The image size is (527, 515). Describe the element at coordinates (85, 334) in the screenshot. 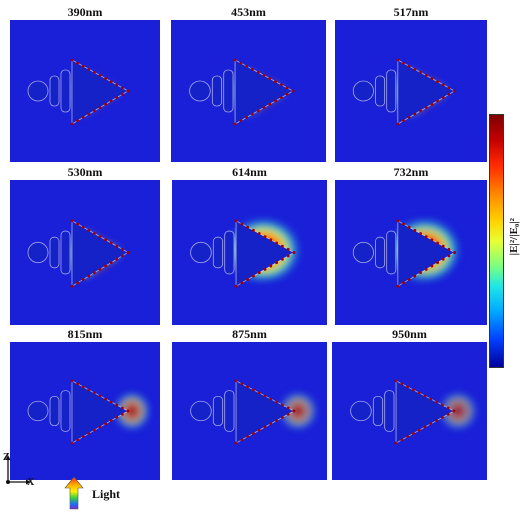

I see `panel-title: 815nm` at that location.